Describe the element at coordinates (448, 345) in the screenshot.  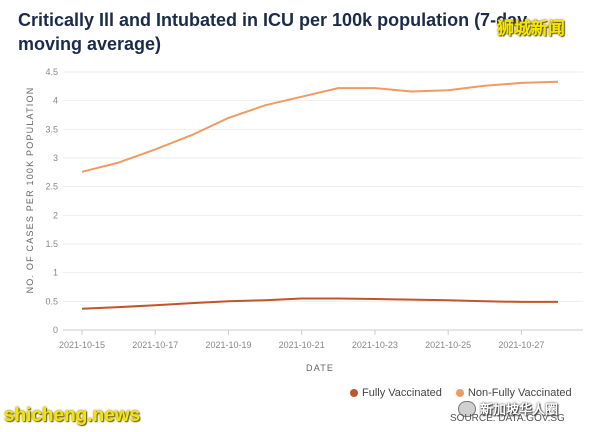
I see `x-tick-label: 2021-10-25` at that location.